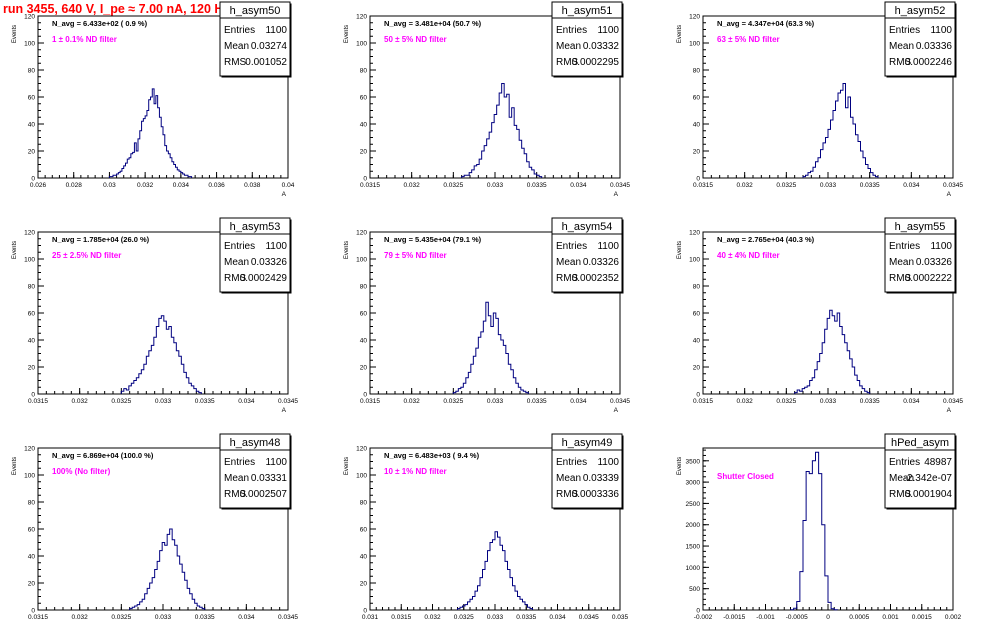 Image resolution: width=996 pixels, height=622 pixels. Describe the element at coordinates (748, 39) in the screenshot. I see `filter-label: 63 ± 5% ND filter` at that location.